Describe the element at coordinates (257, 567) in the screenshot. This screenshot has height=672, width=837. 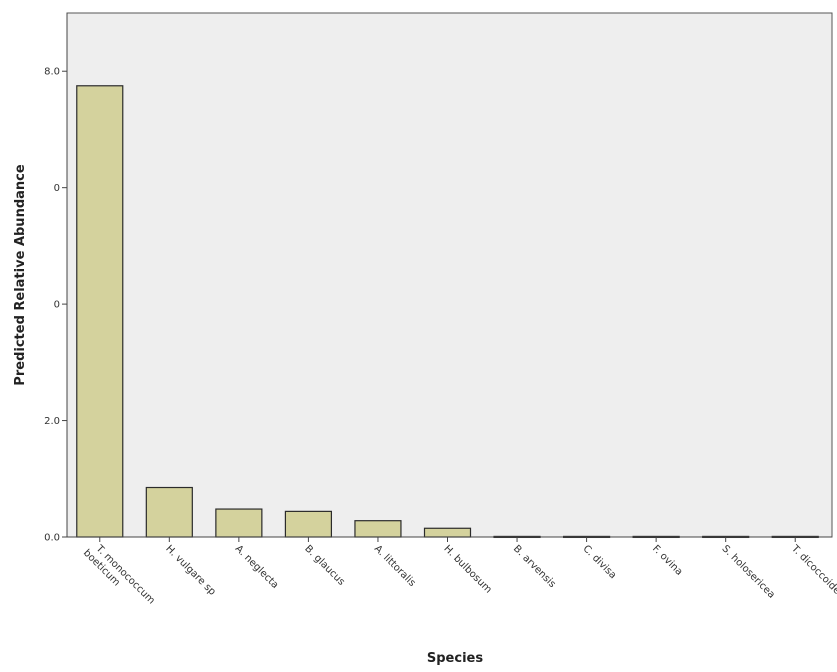
I see `x-tick-label: A. neglecta` at that location.